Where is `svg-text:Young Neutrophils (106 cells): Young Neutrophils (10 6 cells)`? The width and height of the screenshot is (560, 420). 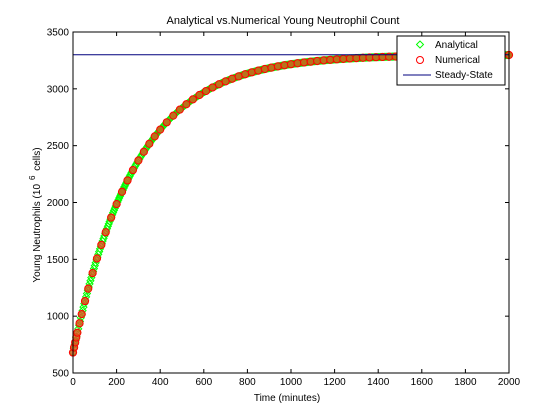 svg-text:Young Neutrophils (106 cells): Young Neutrophils (10 6 cells) is located at coordinates (35, 214).